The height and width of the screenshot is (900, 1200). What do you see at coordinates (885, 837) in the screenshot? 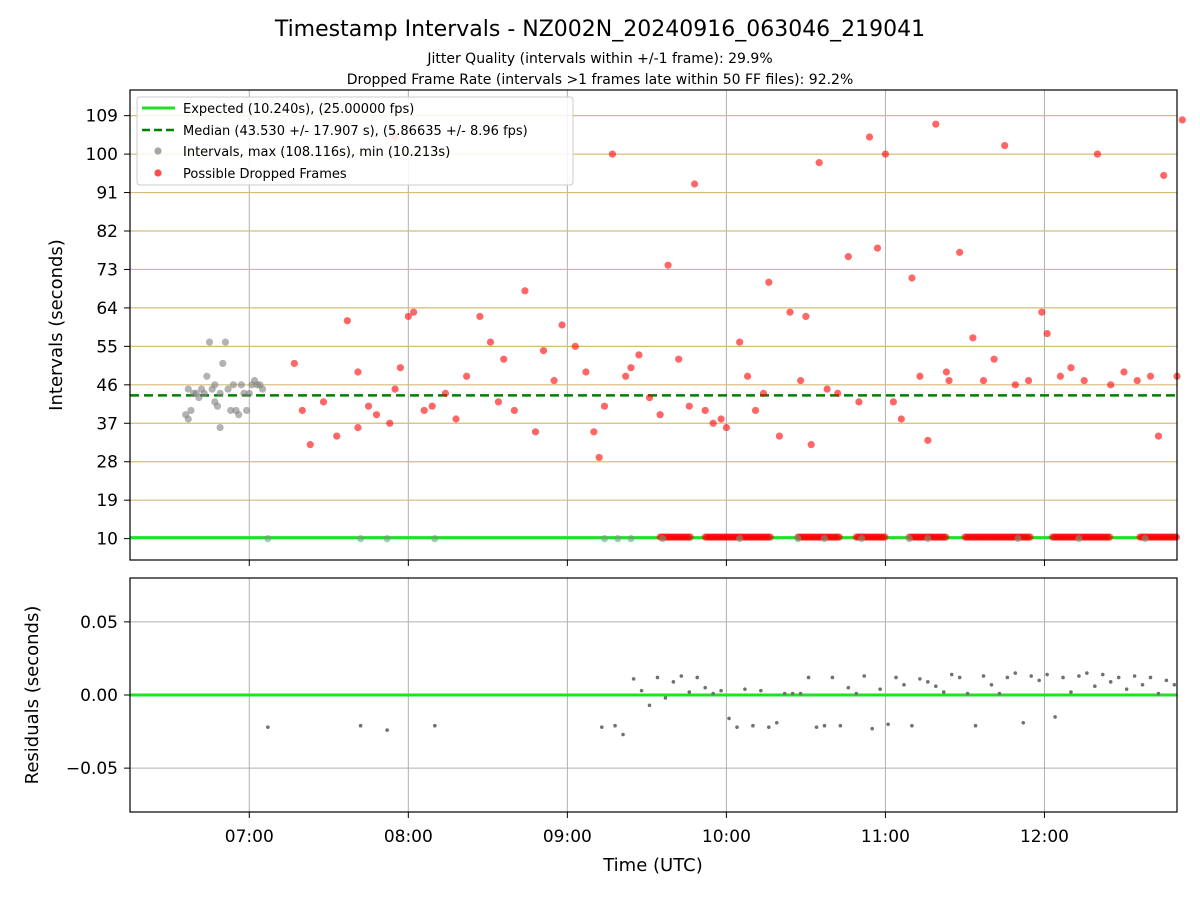
I see `x-tick-label: 11:00` at bounding box center [885, 837].